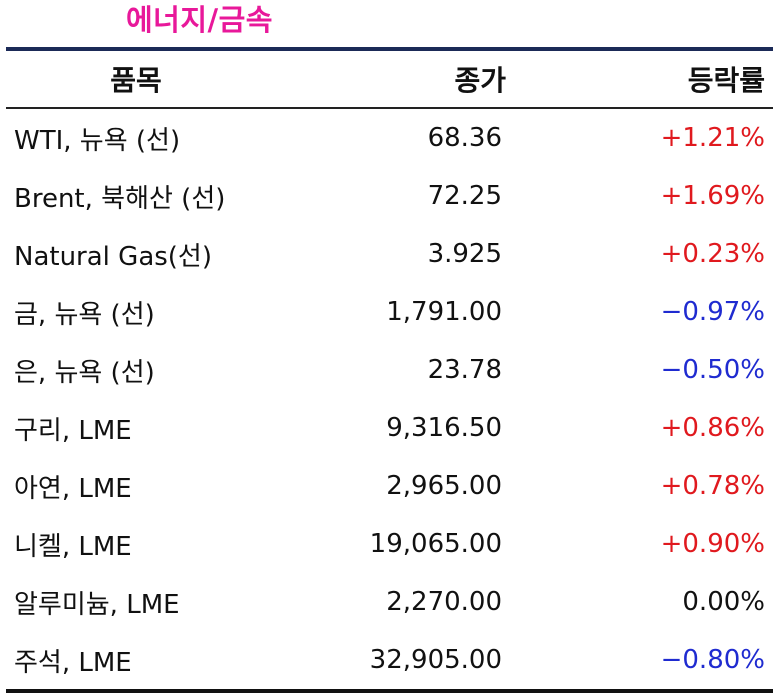 The image size is (773, 693). Describe the element at coordinates (712, 544) in the screenshot. I see `row-change: +0.90%` at that location.